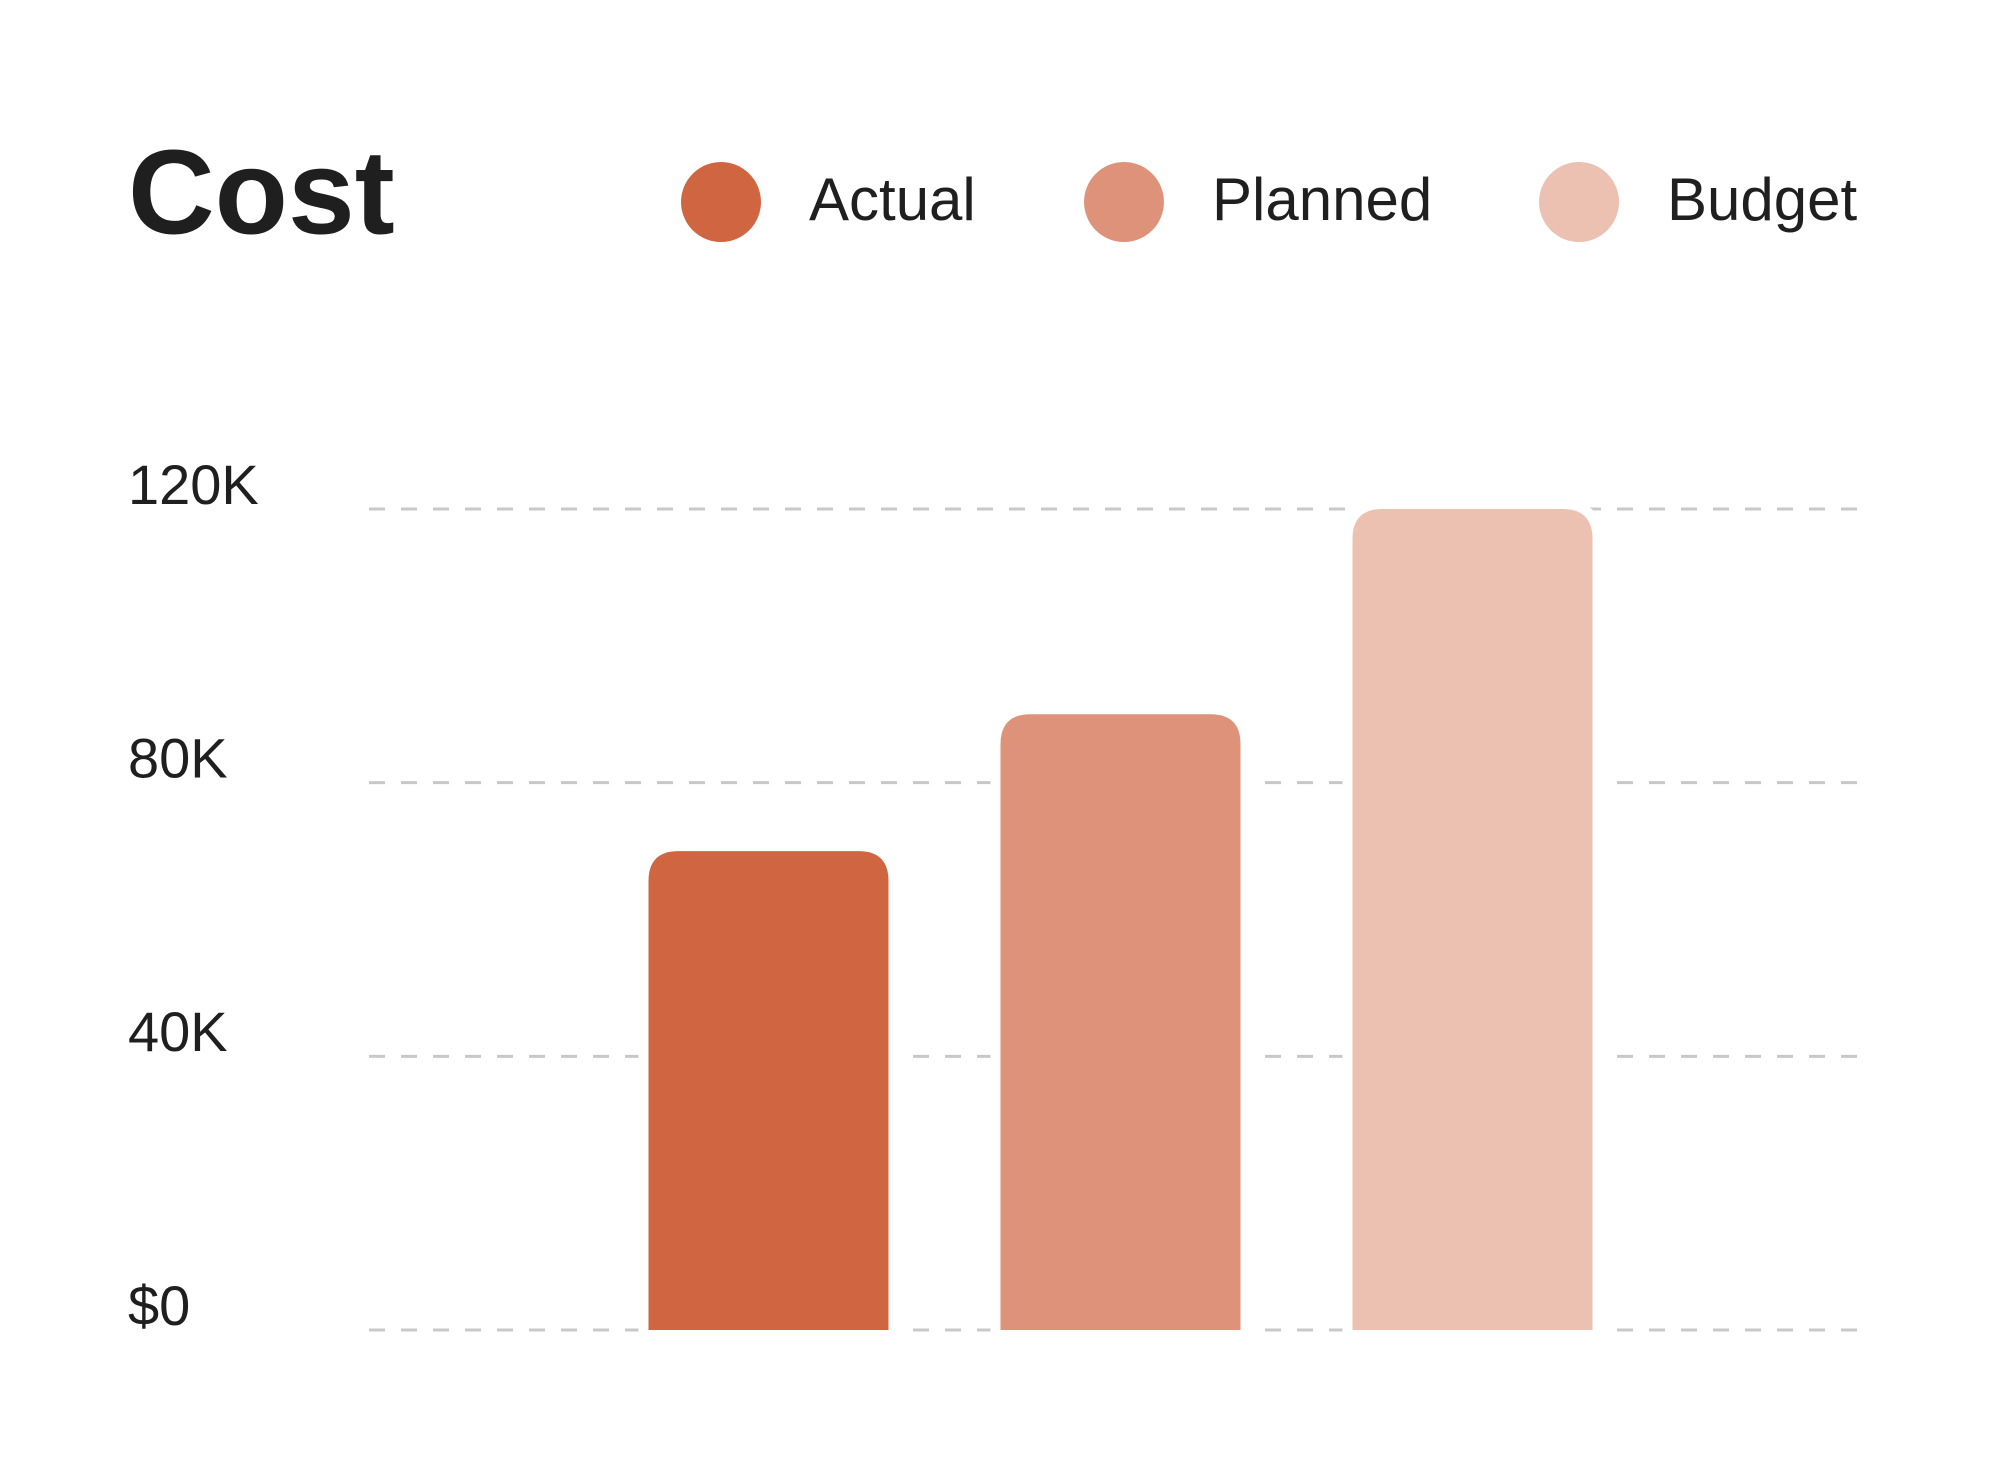  Describe the element at coordinates (178, 757) in the screenshot. I see `y-tick-label: 80K` at that location.